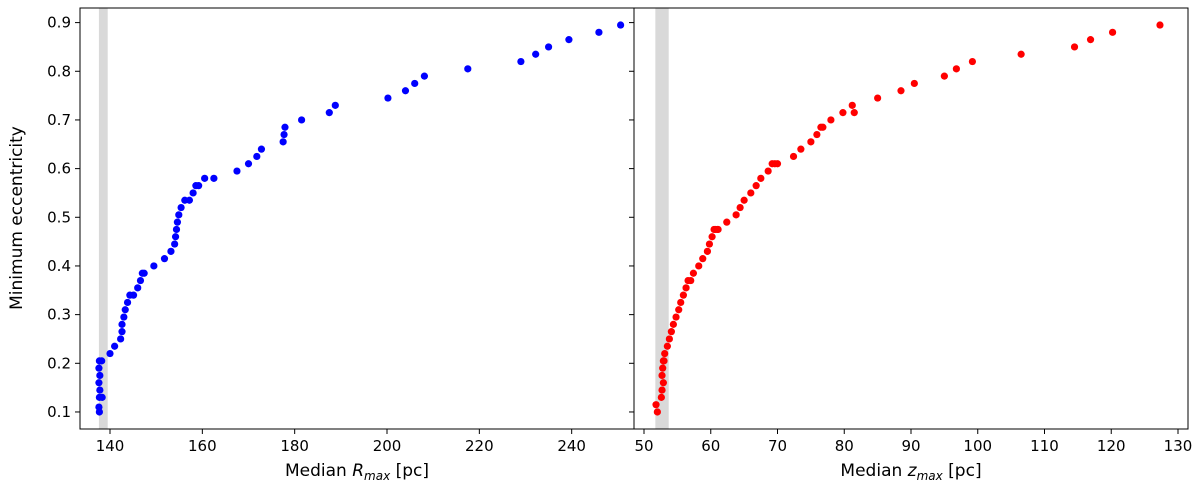 Image resolution: width=1200 pixels, height=489 pixels. I want to click on panel-right-shaded-band, so click(662, 218).